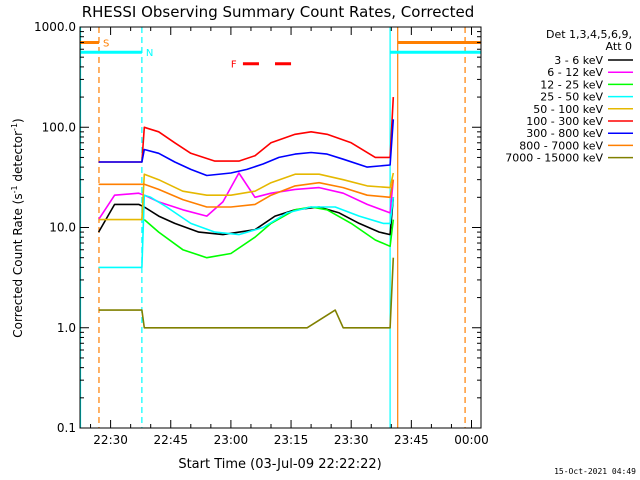 This screenshot has width=640, height=480. Describe the element at coordinates (59, 127) in the screenshot. I see `y-tick-label: 100.0` at that location.